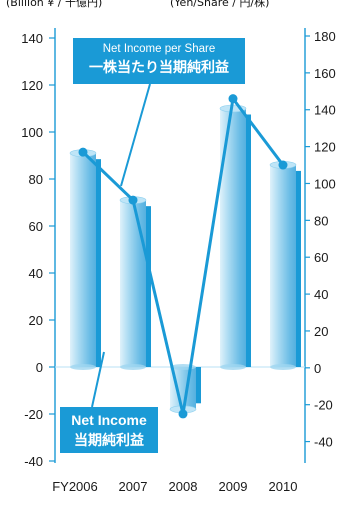 Image resolution: width=340 pixels, height=519 pixels. What do you see at coordinates (109, 430) in the screenshot?
I see `net-income-legend-label: Net Income 当期純利益` at bounding box center [109, 430].